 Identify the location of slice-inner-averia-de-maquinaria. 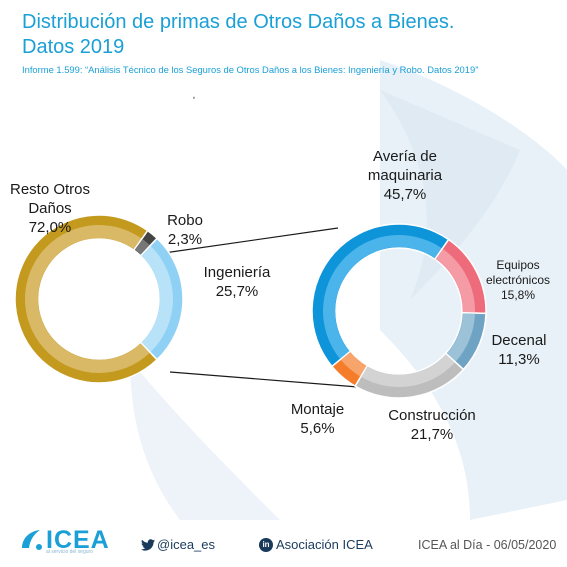
(382, 296).